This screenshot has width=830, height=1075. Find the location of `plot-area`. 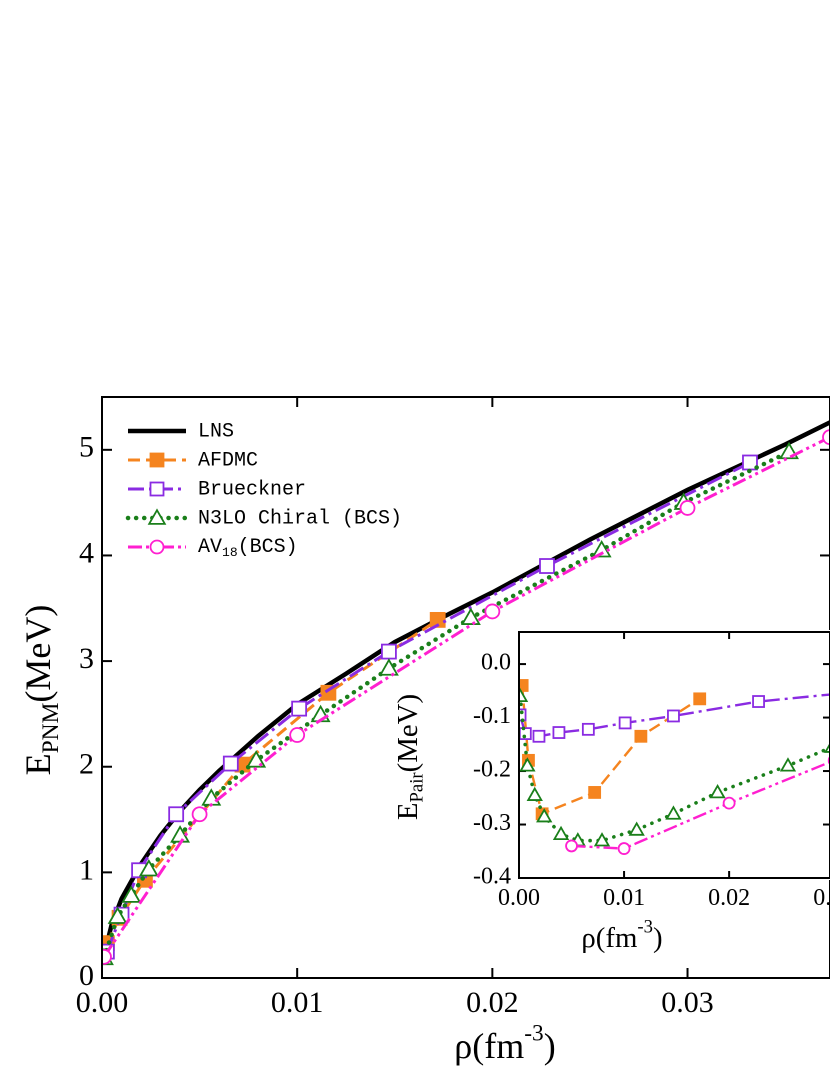

plot-area is located at coordinates (674, 767).